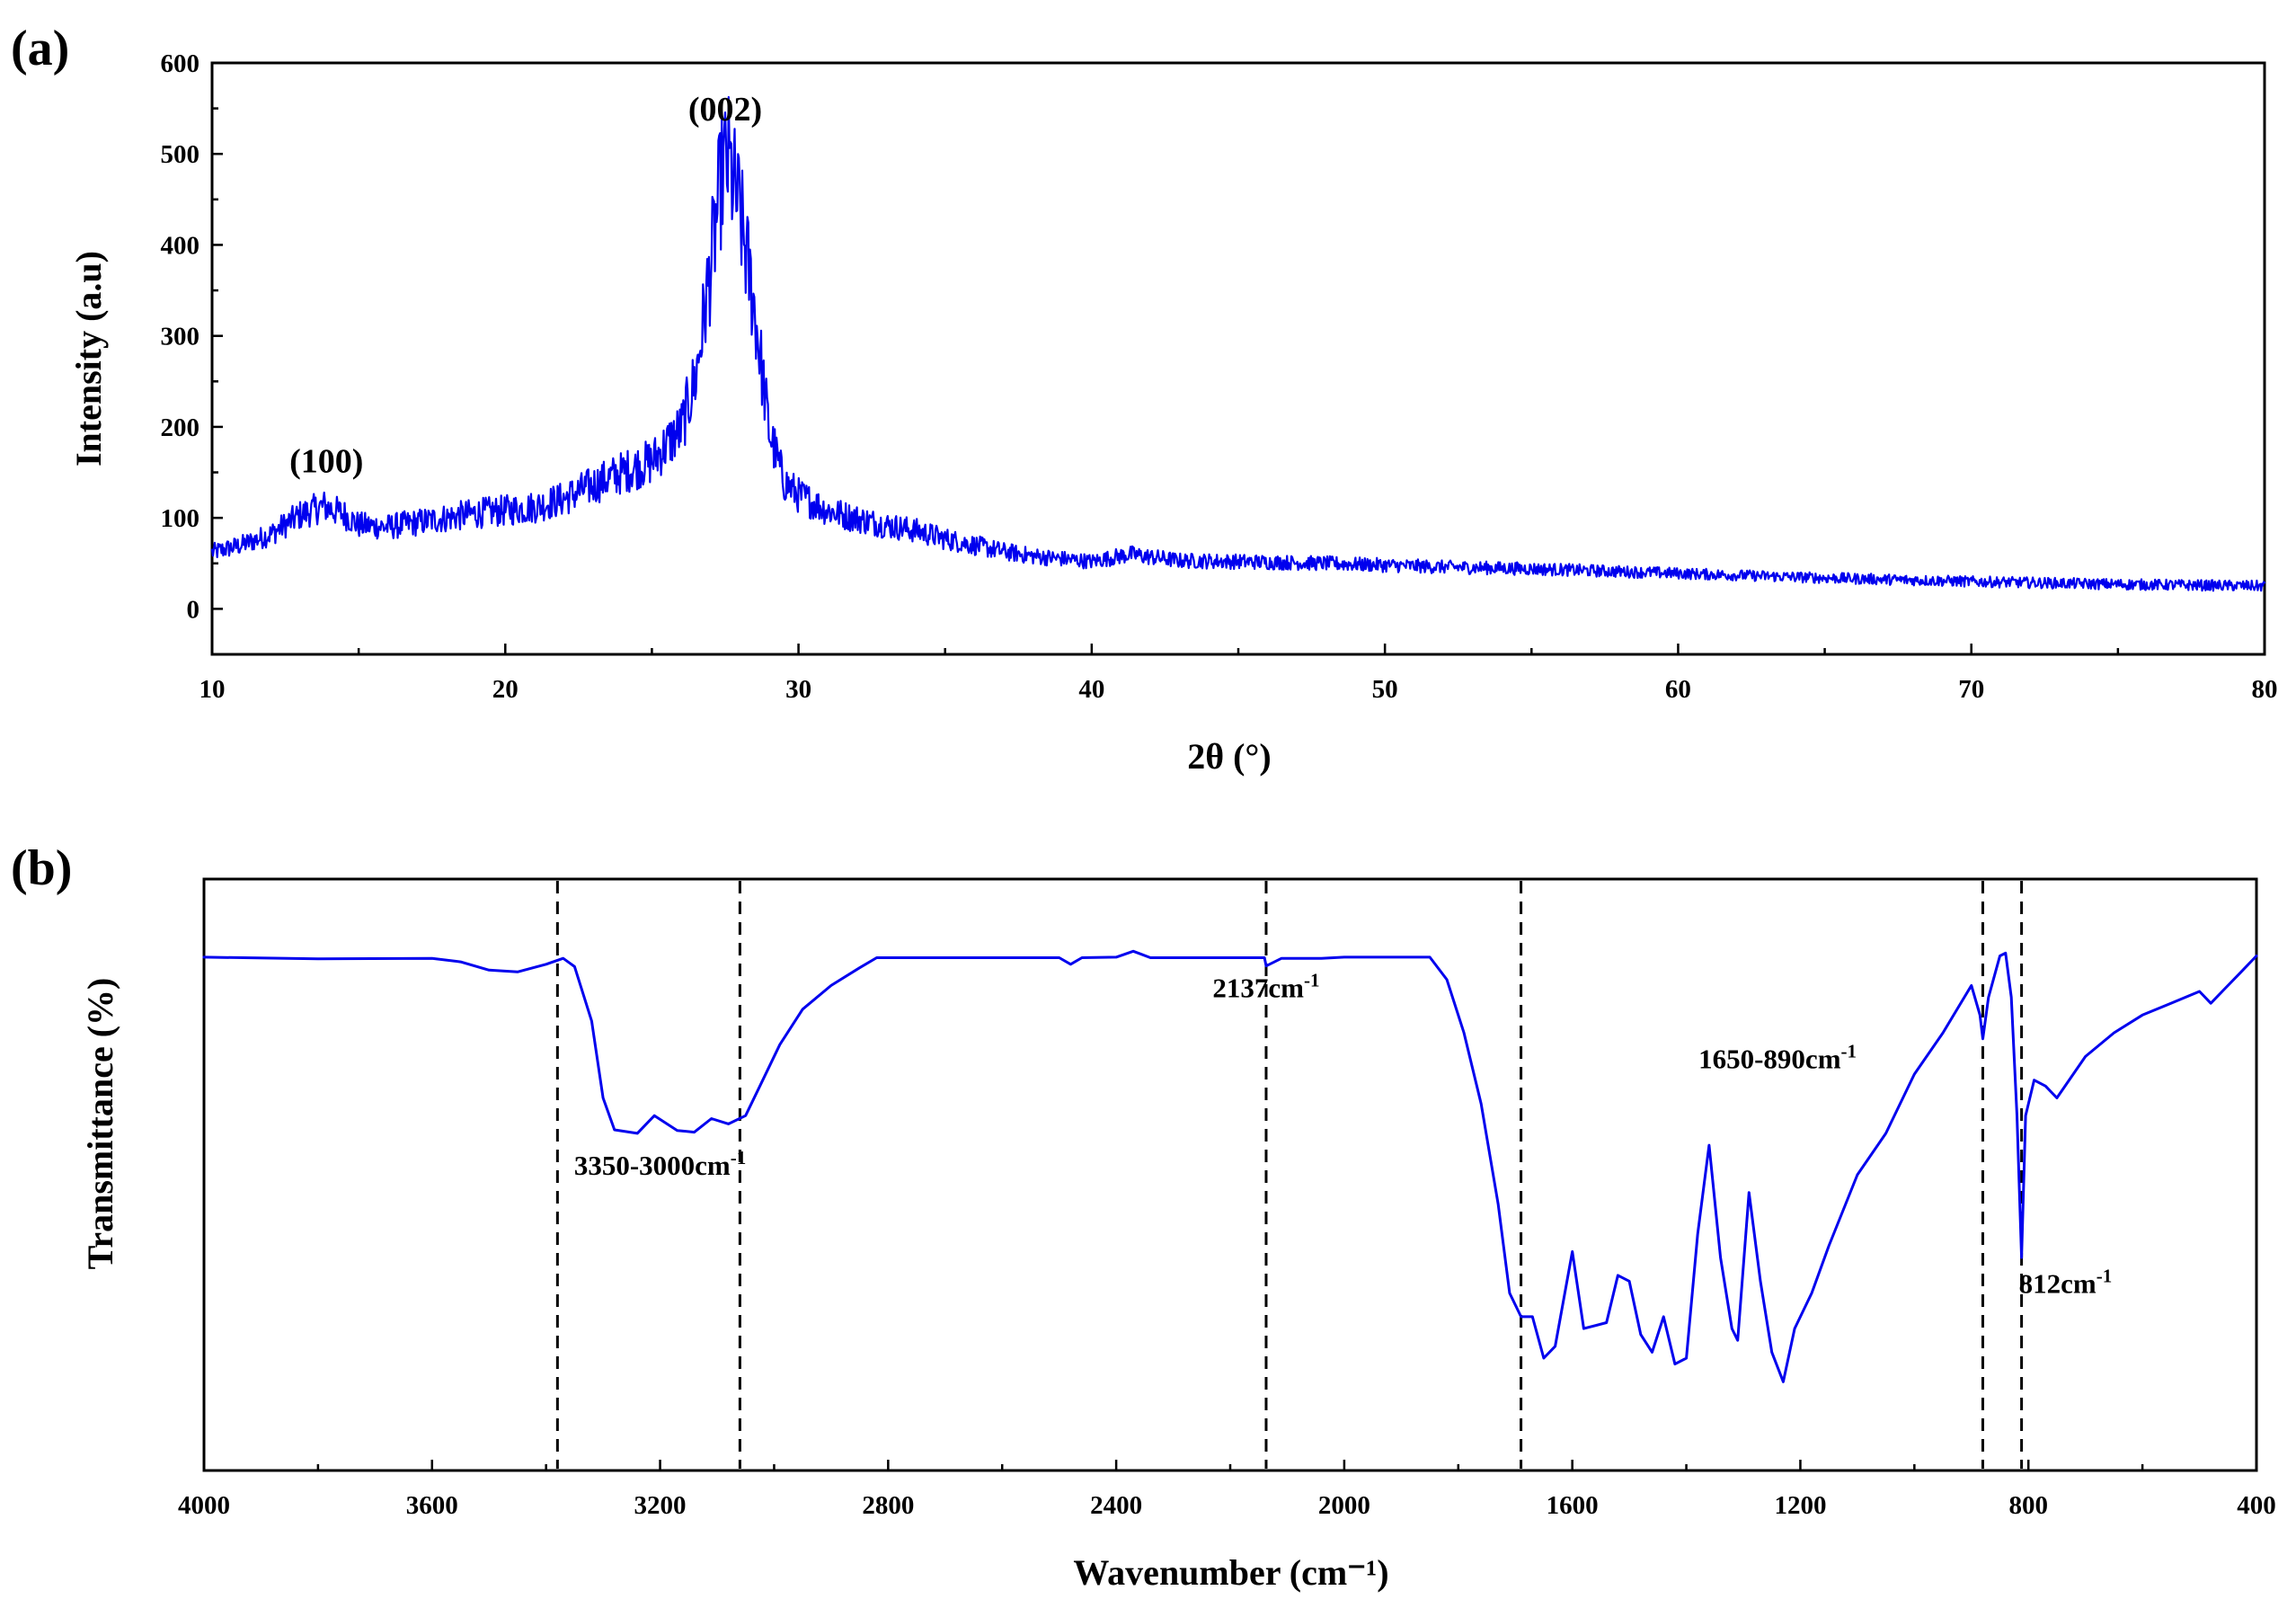 The height and width of the screenshot is (1617, 2296). Describe the element at coordinates (1971, 689) in the screenshot. I see `xrd-x-tick-label: 70` at that location.